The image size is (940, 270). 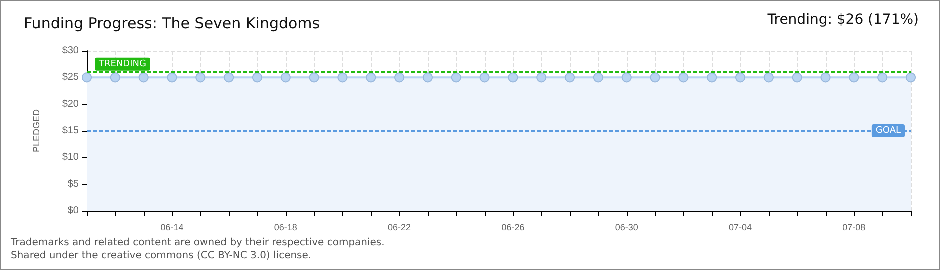 What do you see at coordinates (197, 243) in the screenshot?
I see `text: Trademarks and related content are owned by their respective companies.` at bounding box center [197, 243].